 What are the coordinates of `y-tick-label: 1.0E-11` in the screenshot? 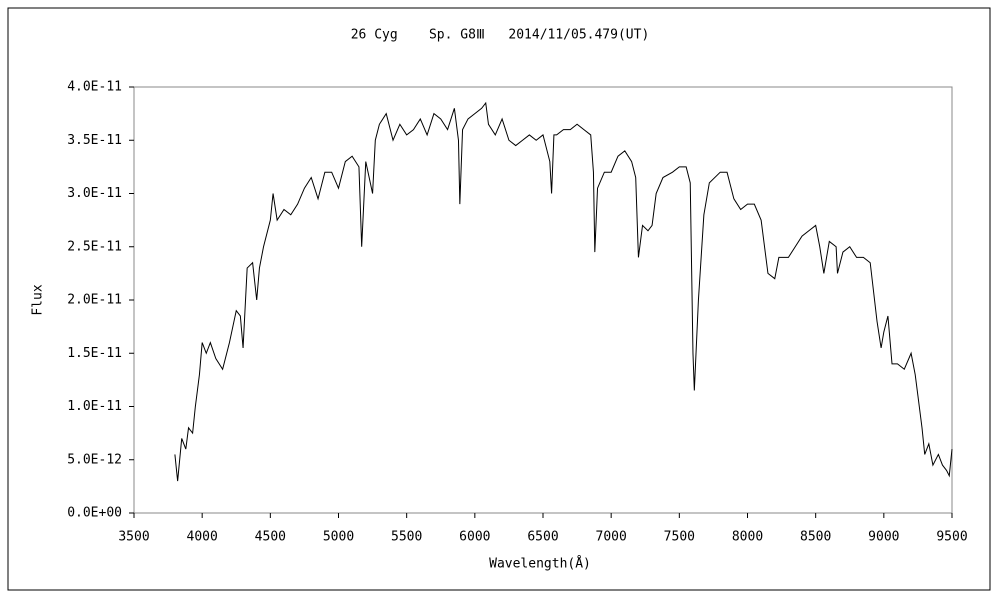 It's located at (94, 406).